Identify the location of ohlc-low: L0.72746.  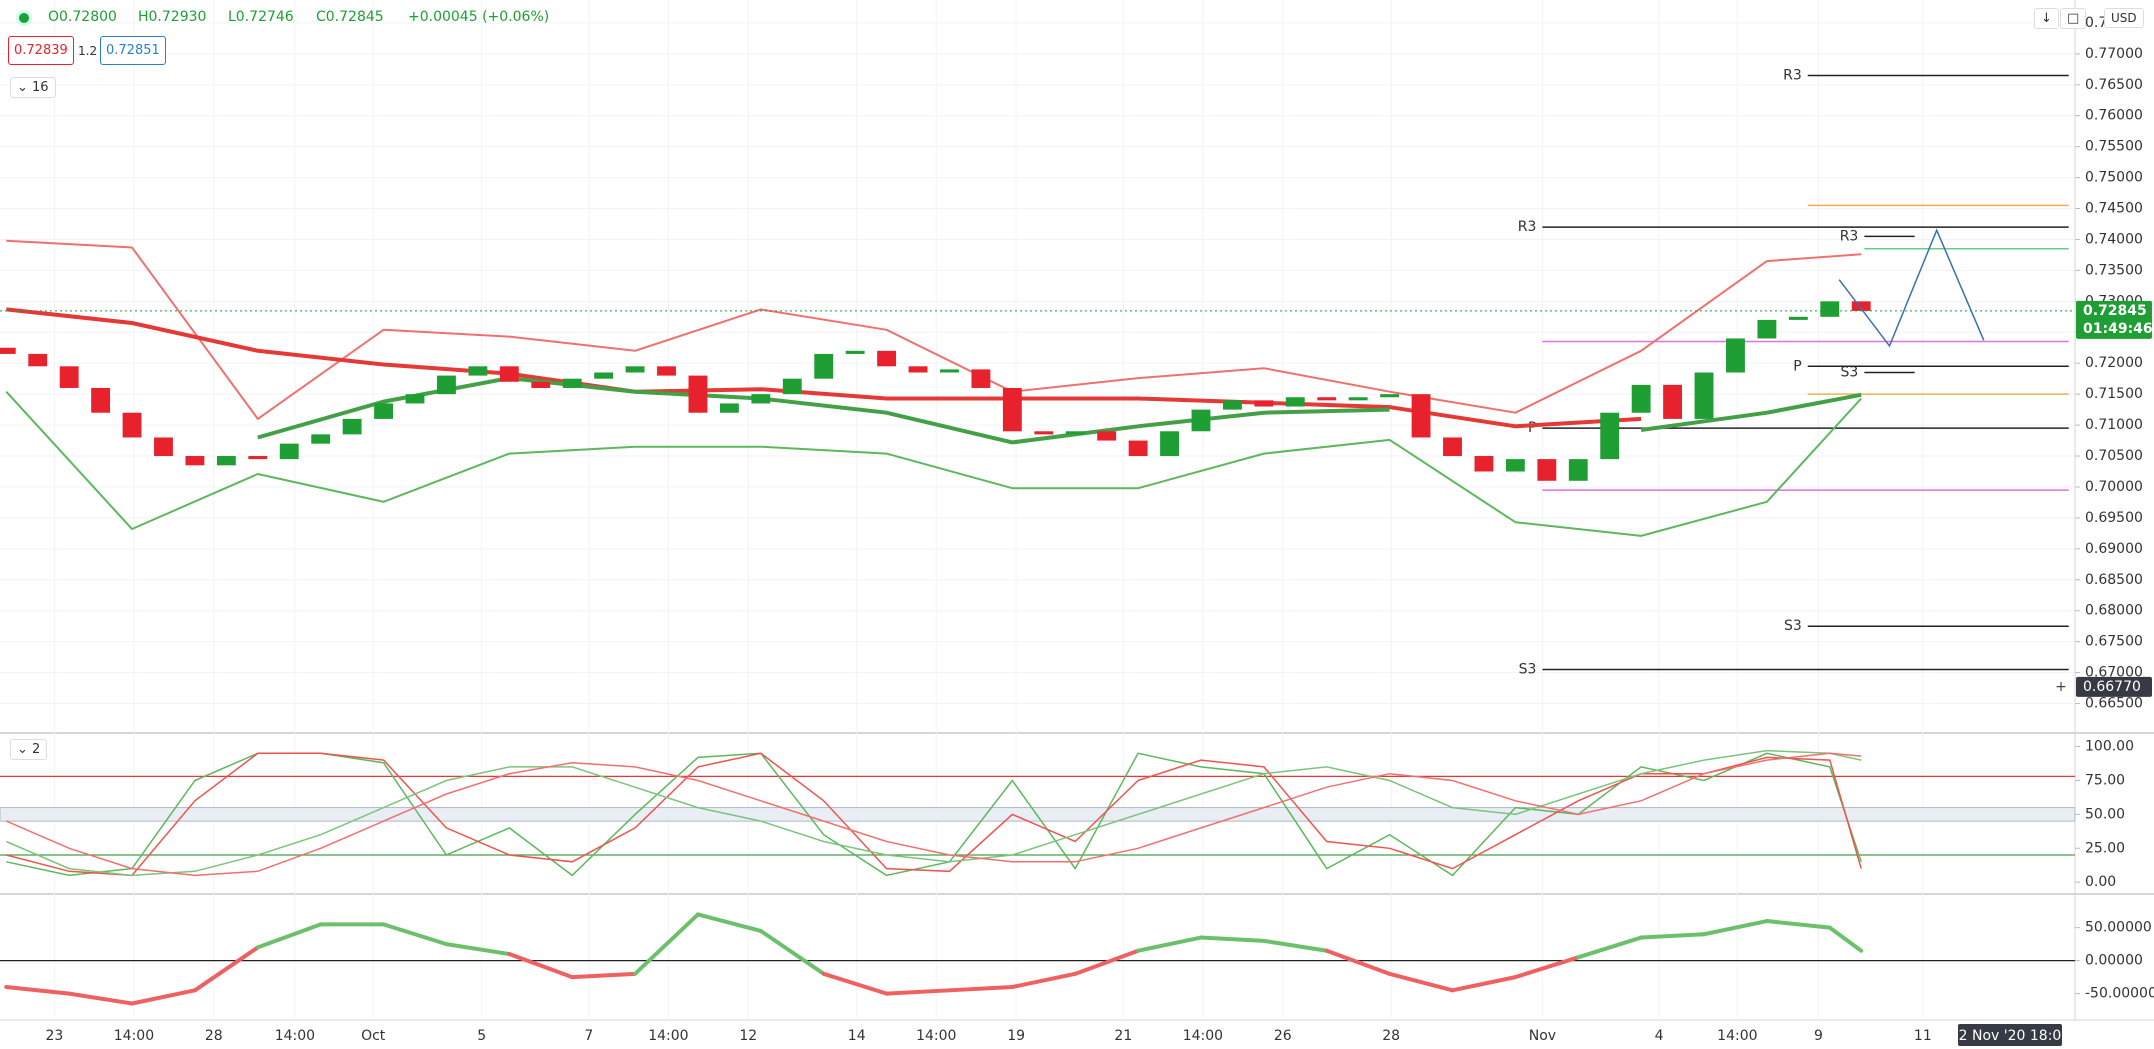
(261, 17).